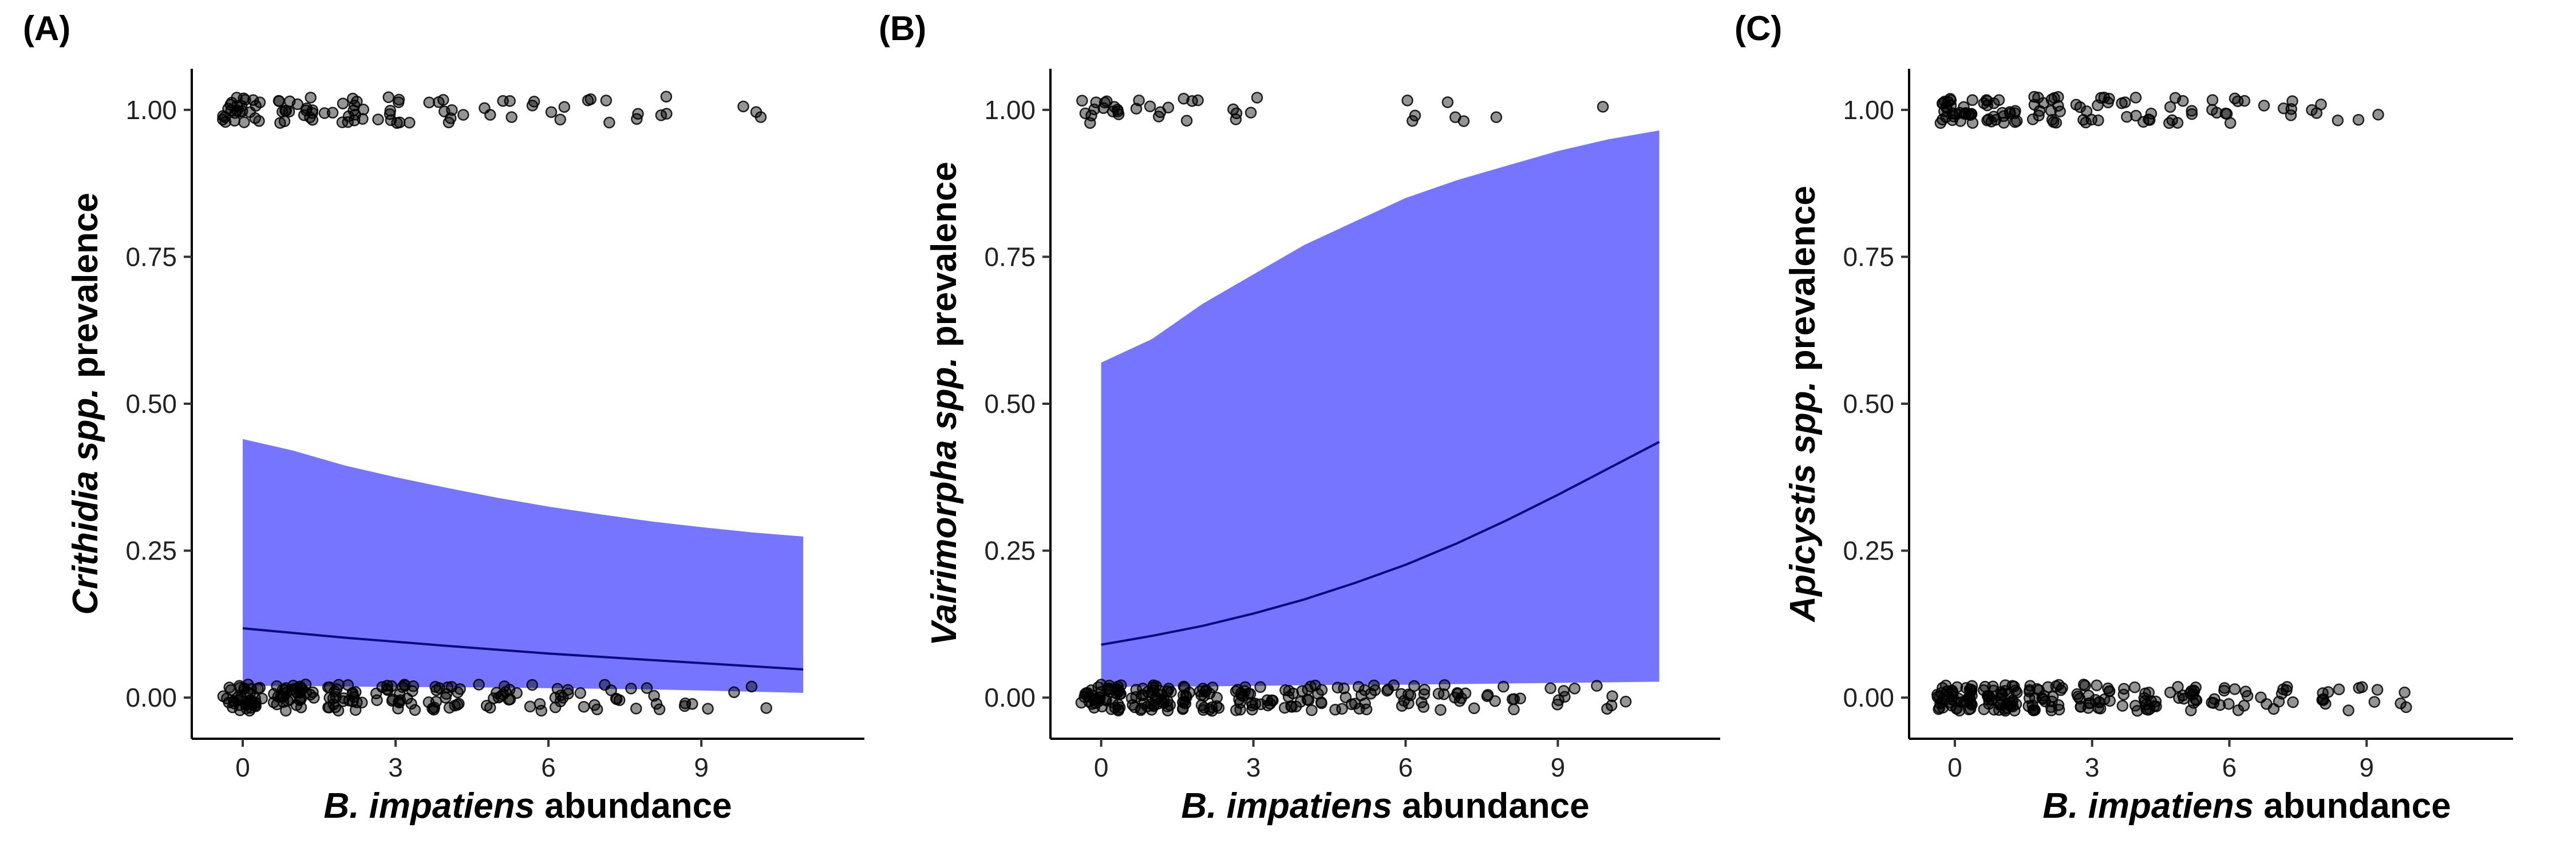  Describe the element at coordinates (1803, 404) in the screenshot. I see `y-axis-title: Apicystis spp. prevalence` at that location.